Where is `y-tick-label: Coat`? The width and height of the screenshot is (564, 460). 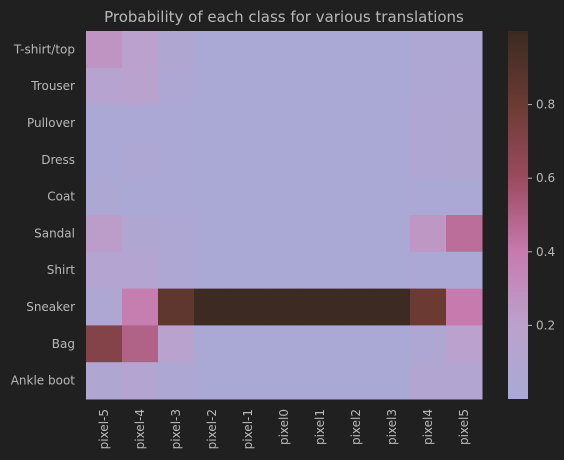 y-tick-label: Coat is located at coordinates (61, 197).